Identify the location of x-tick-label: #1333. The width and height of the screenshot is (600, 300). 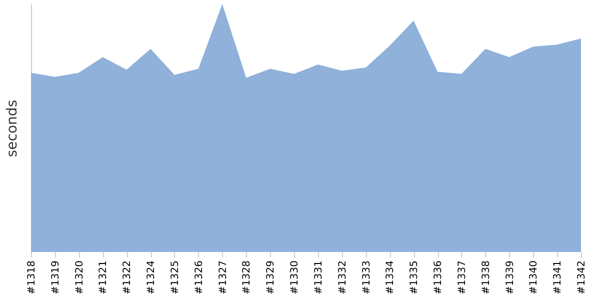
(366, 277).